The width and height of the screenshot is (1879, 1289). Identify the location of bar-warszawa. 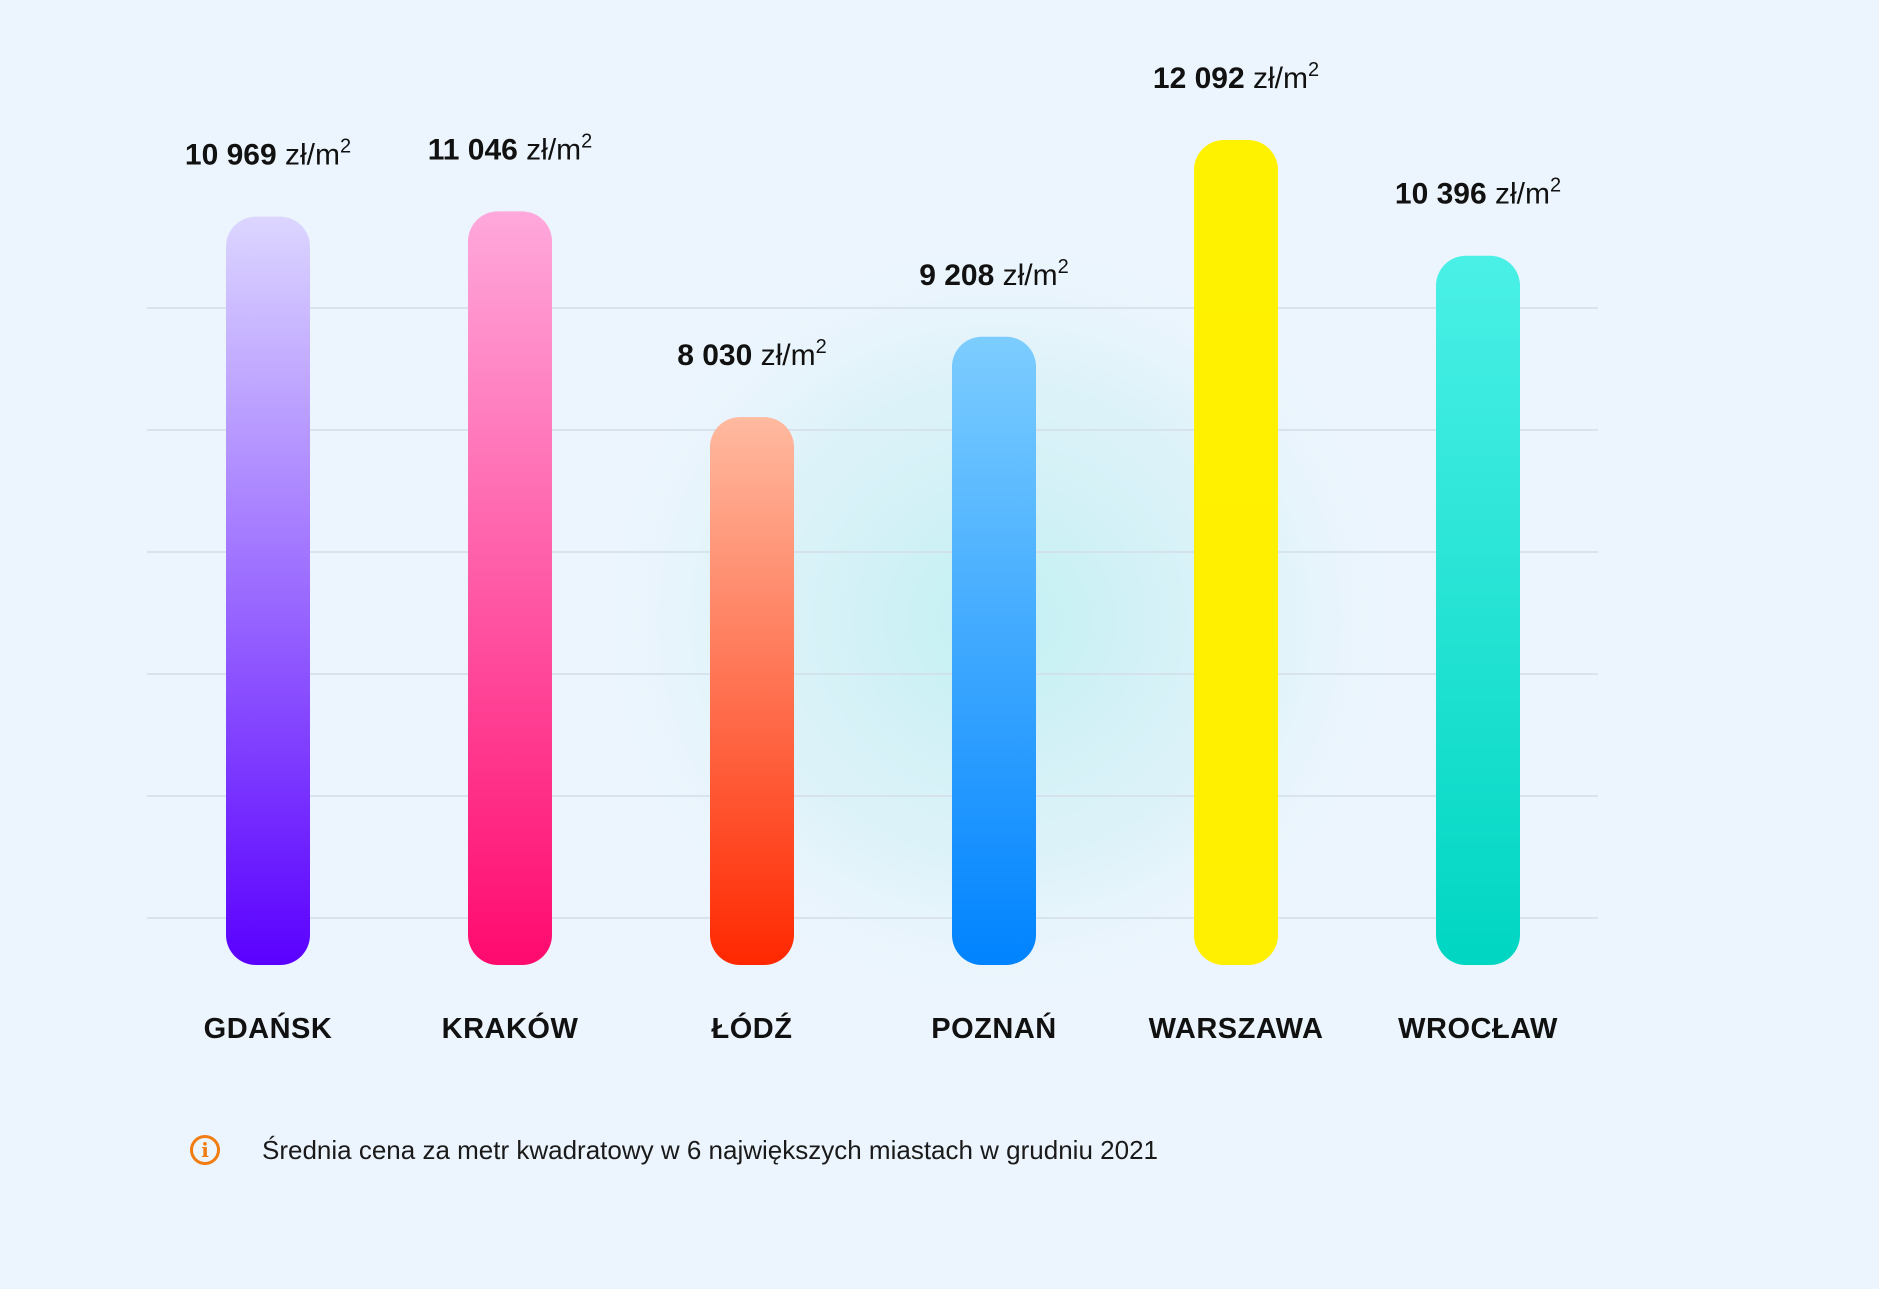
(1236, 552).